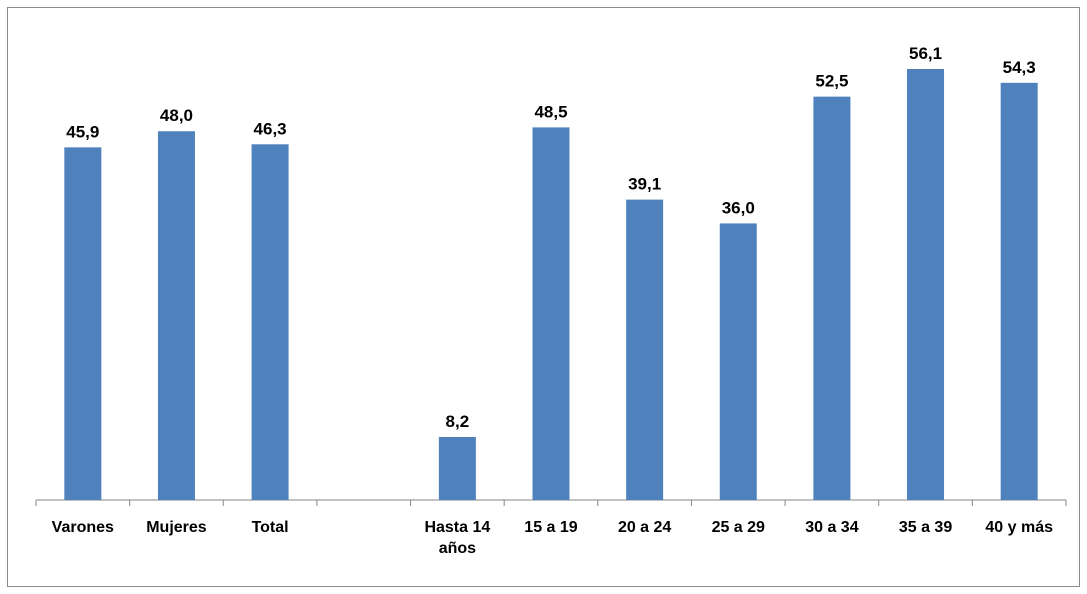 The image size is (1087, 594). I want to click on x-tick-label: años, so click(457, 548).